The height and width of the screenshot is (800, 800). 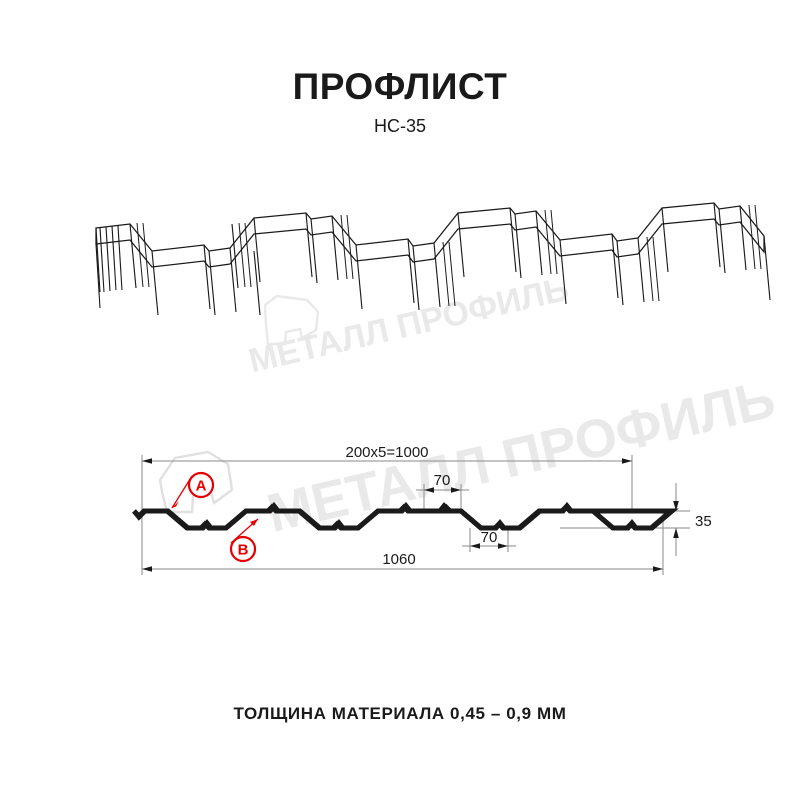 I want to click on callout-b-circle, so click(x=243, y=549).